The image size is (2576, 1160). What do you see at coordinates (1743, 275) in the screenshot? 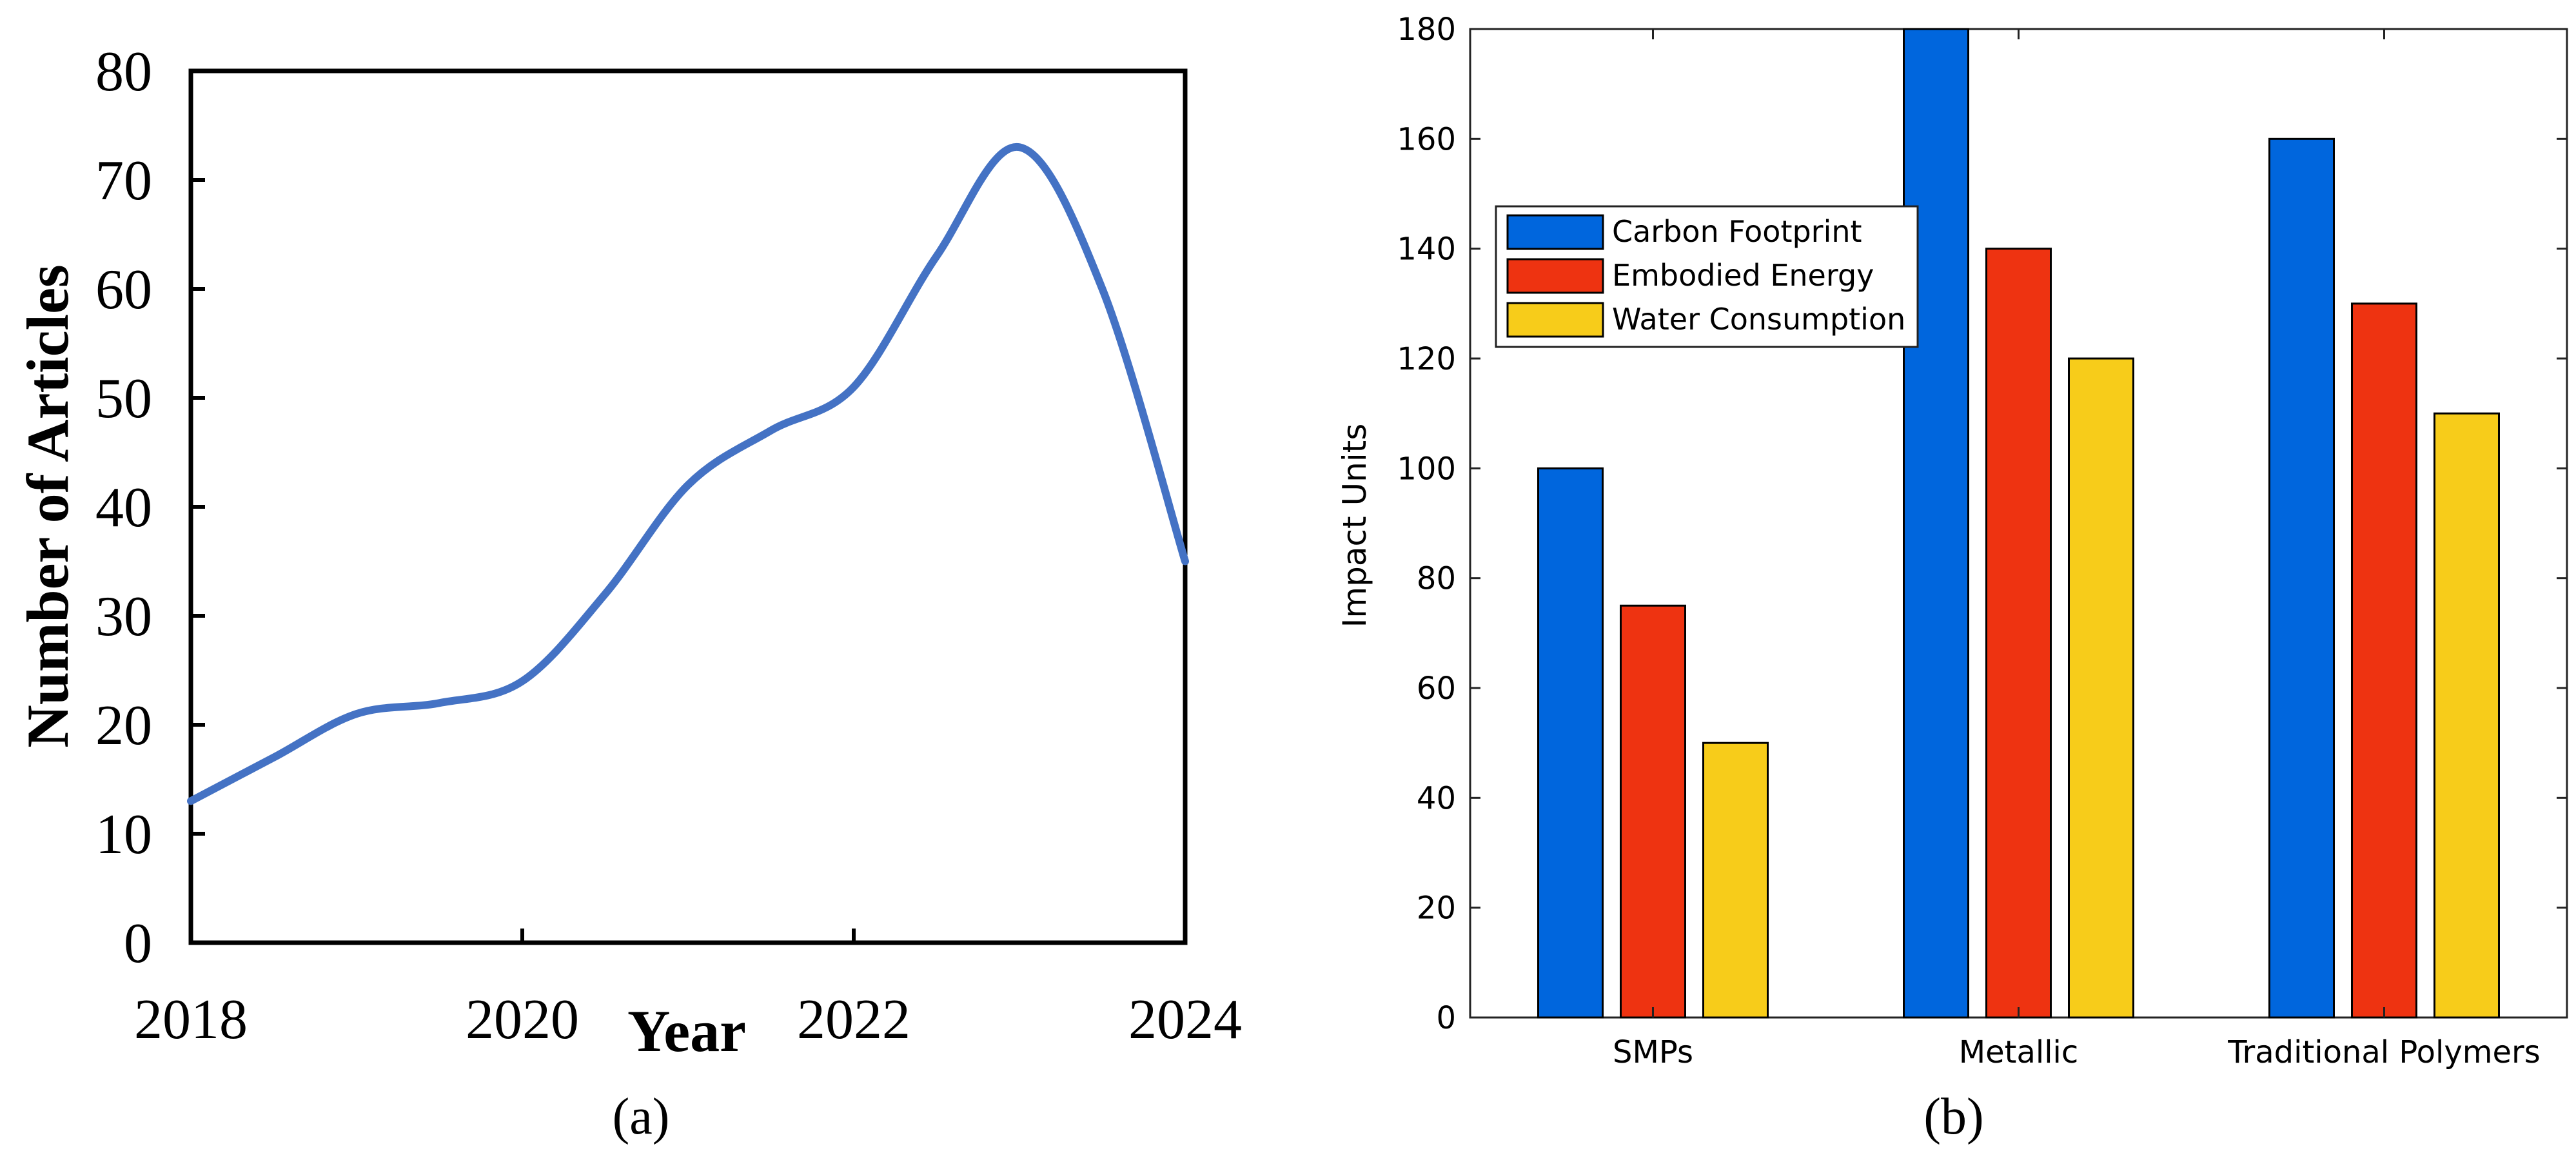
I see `legend-label: Embodied Energy` at bounding box center [1743, 275].